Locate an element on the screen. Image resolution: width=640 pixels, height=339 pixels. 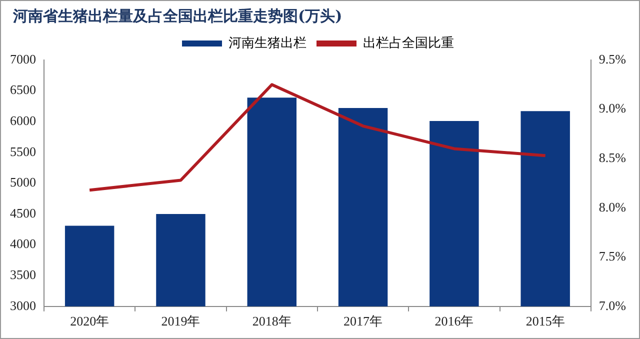
x-tick-label: 2015年 is located at coordinates (545, 321).